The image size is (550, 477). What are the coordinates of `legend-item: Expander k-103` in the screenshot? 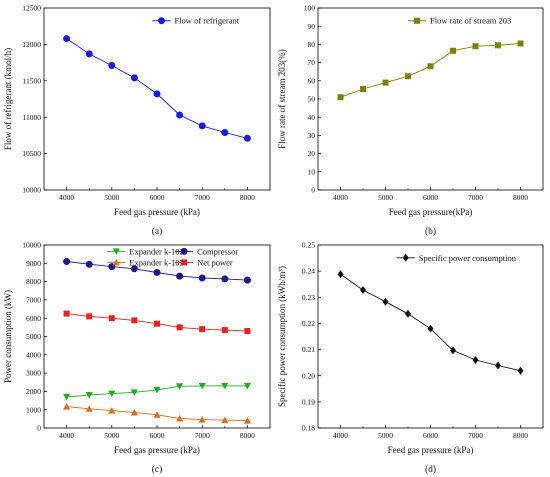 It's located at (145, 262).